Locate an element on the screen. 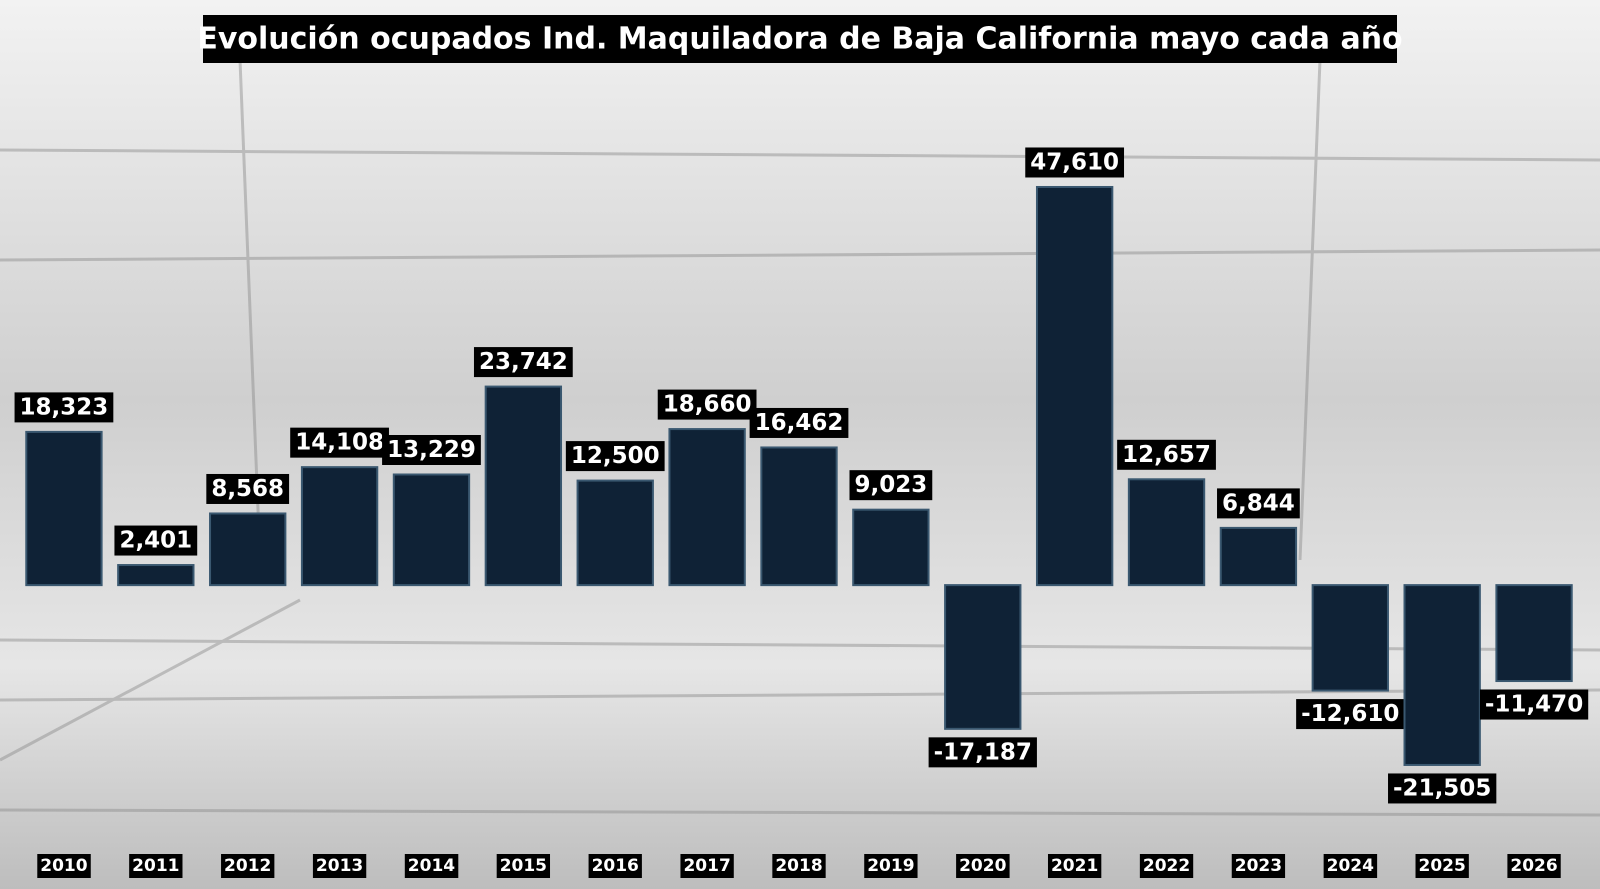 Image resolution: width=1600 pixels, height=889 pixels. x-tick-label: 2017 is located at coordinates (706, 866).